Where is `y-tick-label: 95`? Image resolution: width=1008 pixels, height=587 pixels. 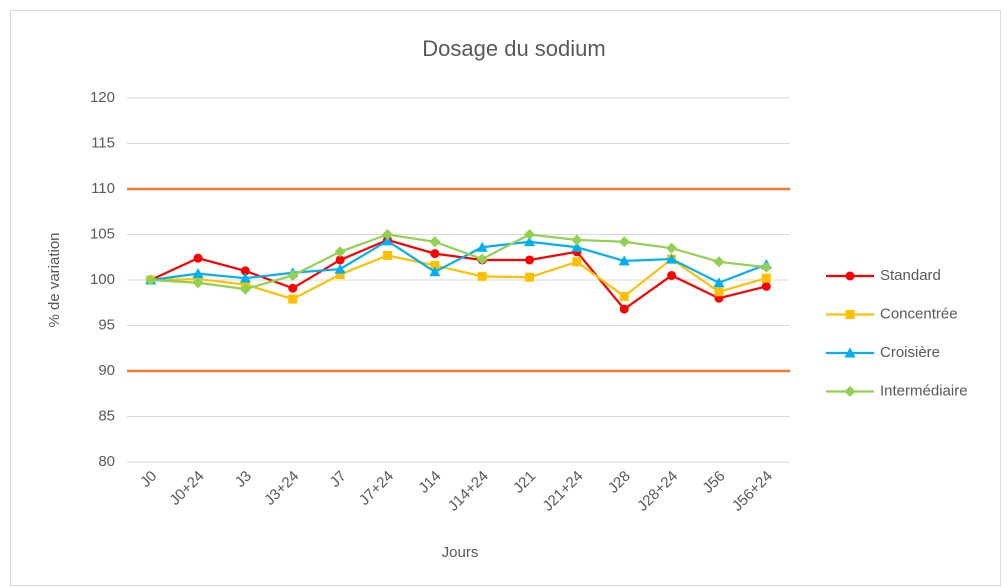 y-tick-label: 95 is located at coordinates (106, 324).